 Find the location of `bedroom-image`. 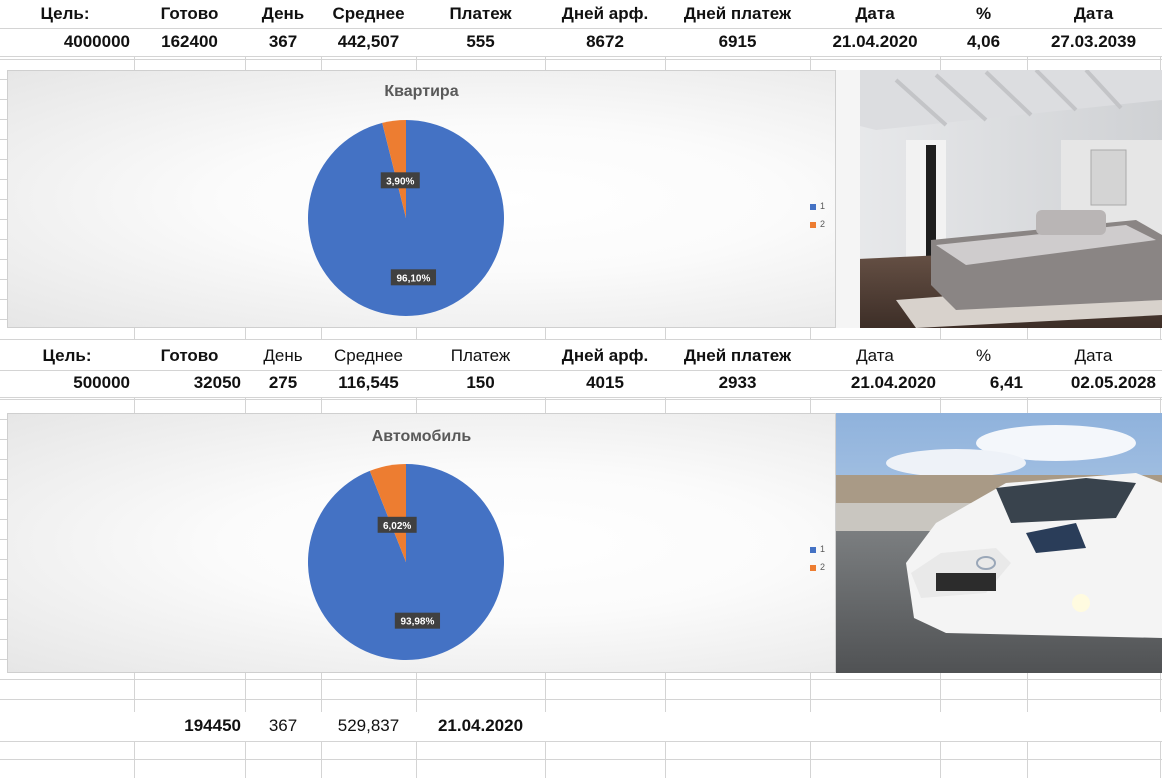

bedroom-image is located at coordinates (999, 199).